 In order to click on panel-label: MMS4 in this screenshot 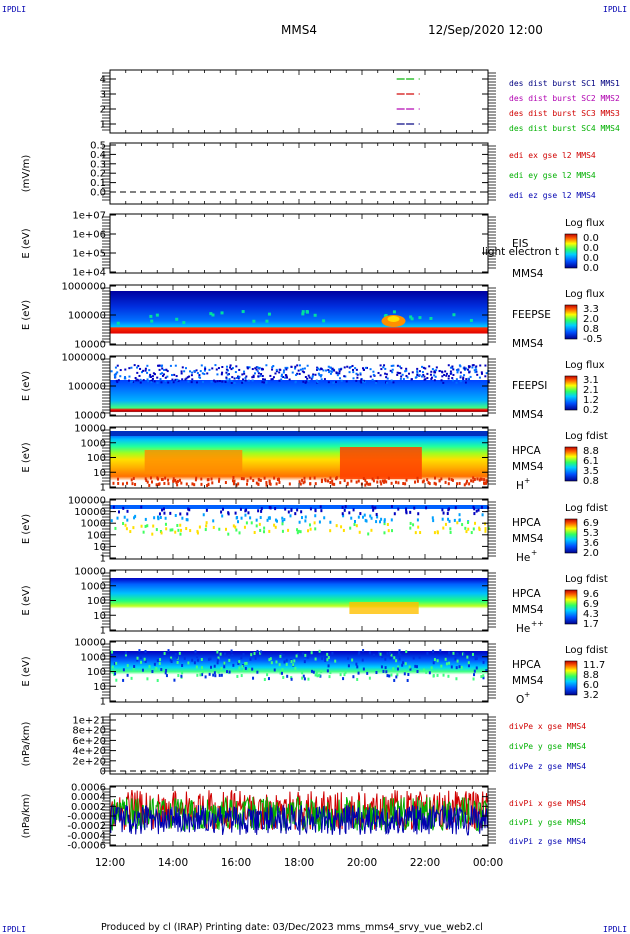, I will do `click(528, 681)`.